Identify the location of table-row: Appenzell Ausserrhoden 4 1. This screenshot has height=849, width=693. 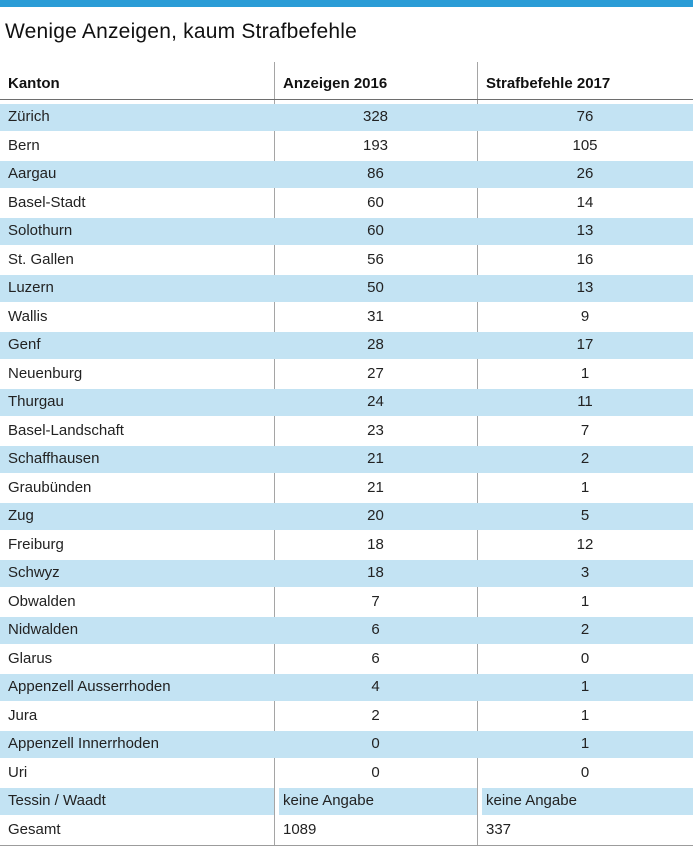
(346, 687).